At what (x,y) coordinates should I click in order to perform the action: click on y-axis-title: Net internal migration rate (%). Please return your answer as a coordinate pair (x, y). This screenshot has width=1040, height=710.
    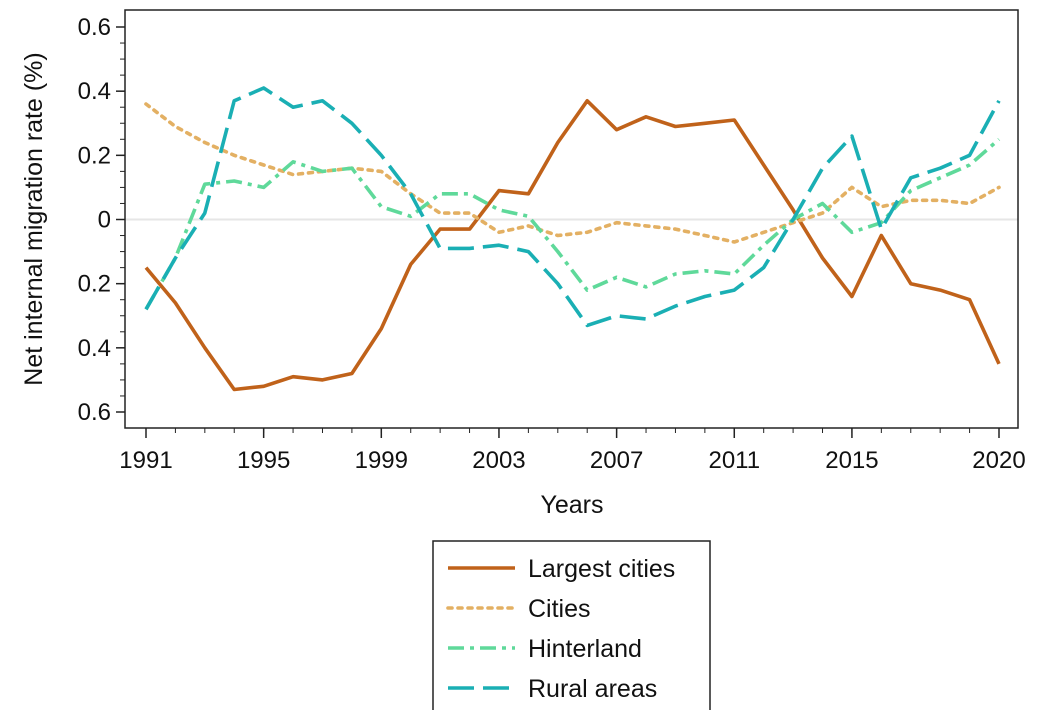
    Looking at the image, I should click on (34, 218).